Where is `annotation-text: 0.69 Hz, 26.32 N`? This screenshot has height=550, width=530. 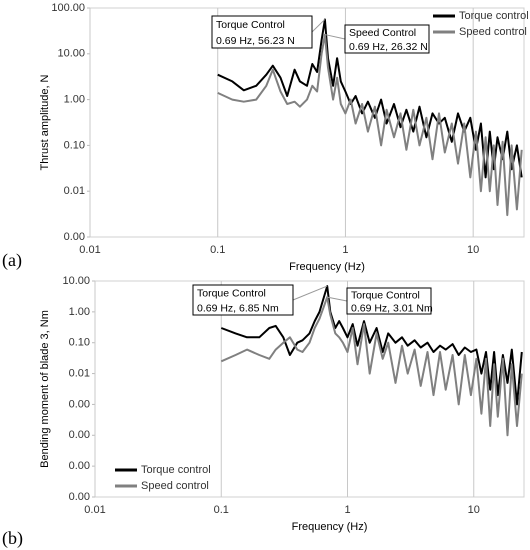 annotation-text: 0.69 Hz, 26.32 N is located at coordinates (388, 47).